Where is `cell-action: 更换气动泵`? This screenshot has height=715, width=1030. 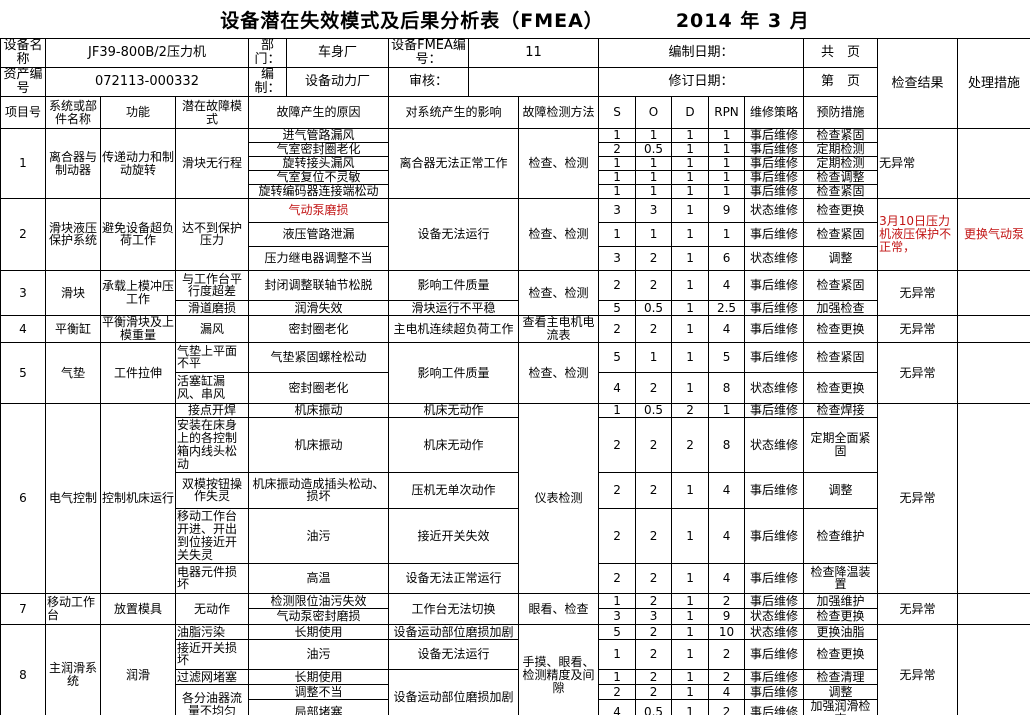 cell-action: 更换气动泵 is located at coordinates (993, 234).